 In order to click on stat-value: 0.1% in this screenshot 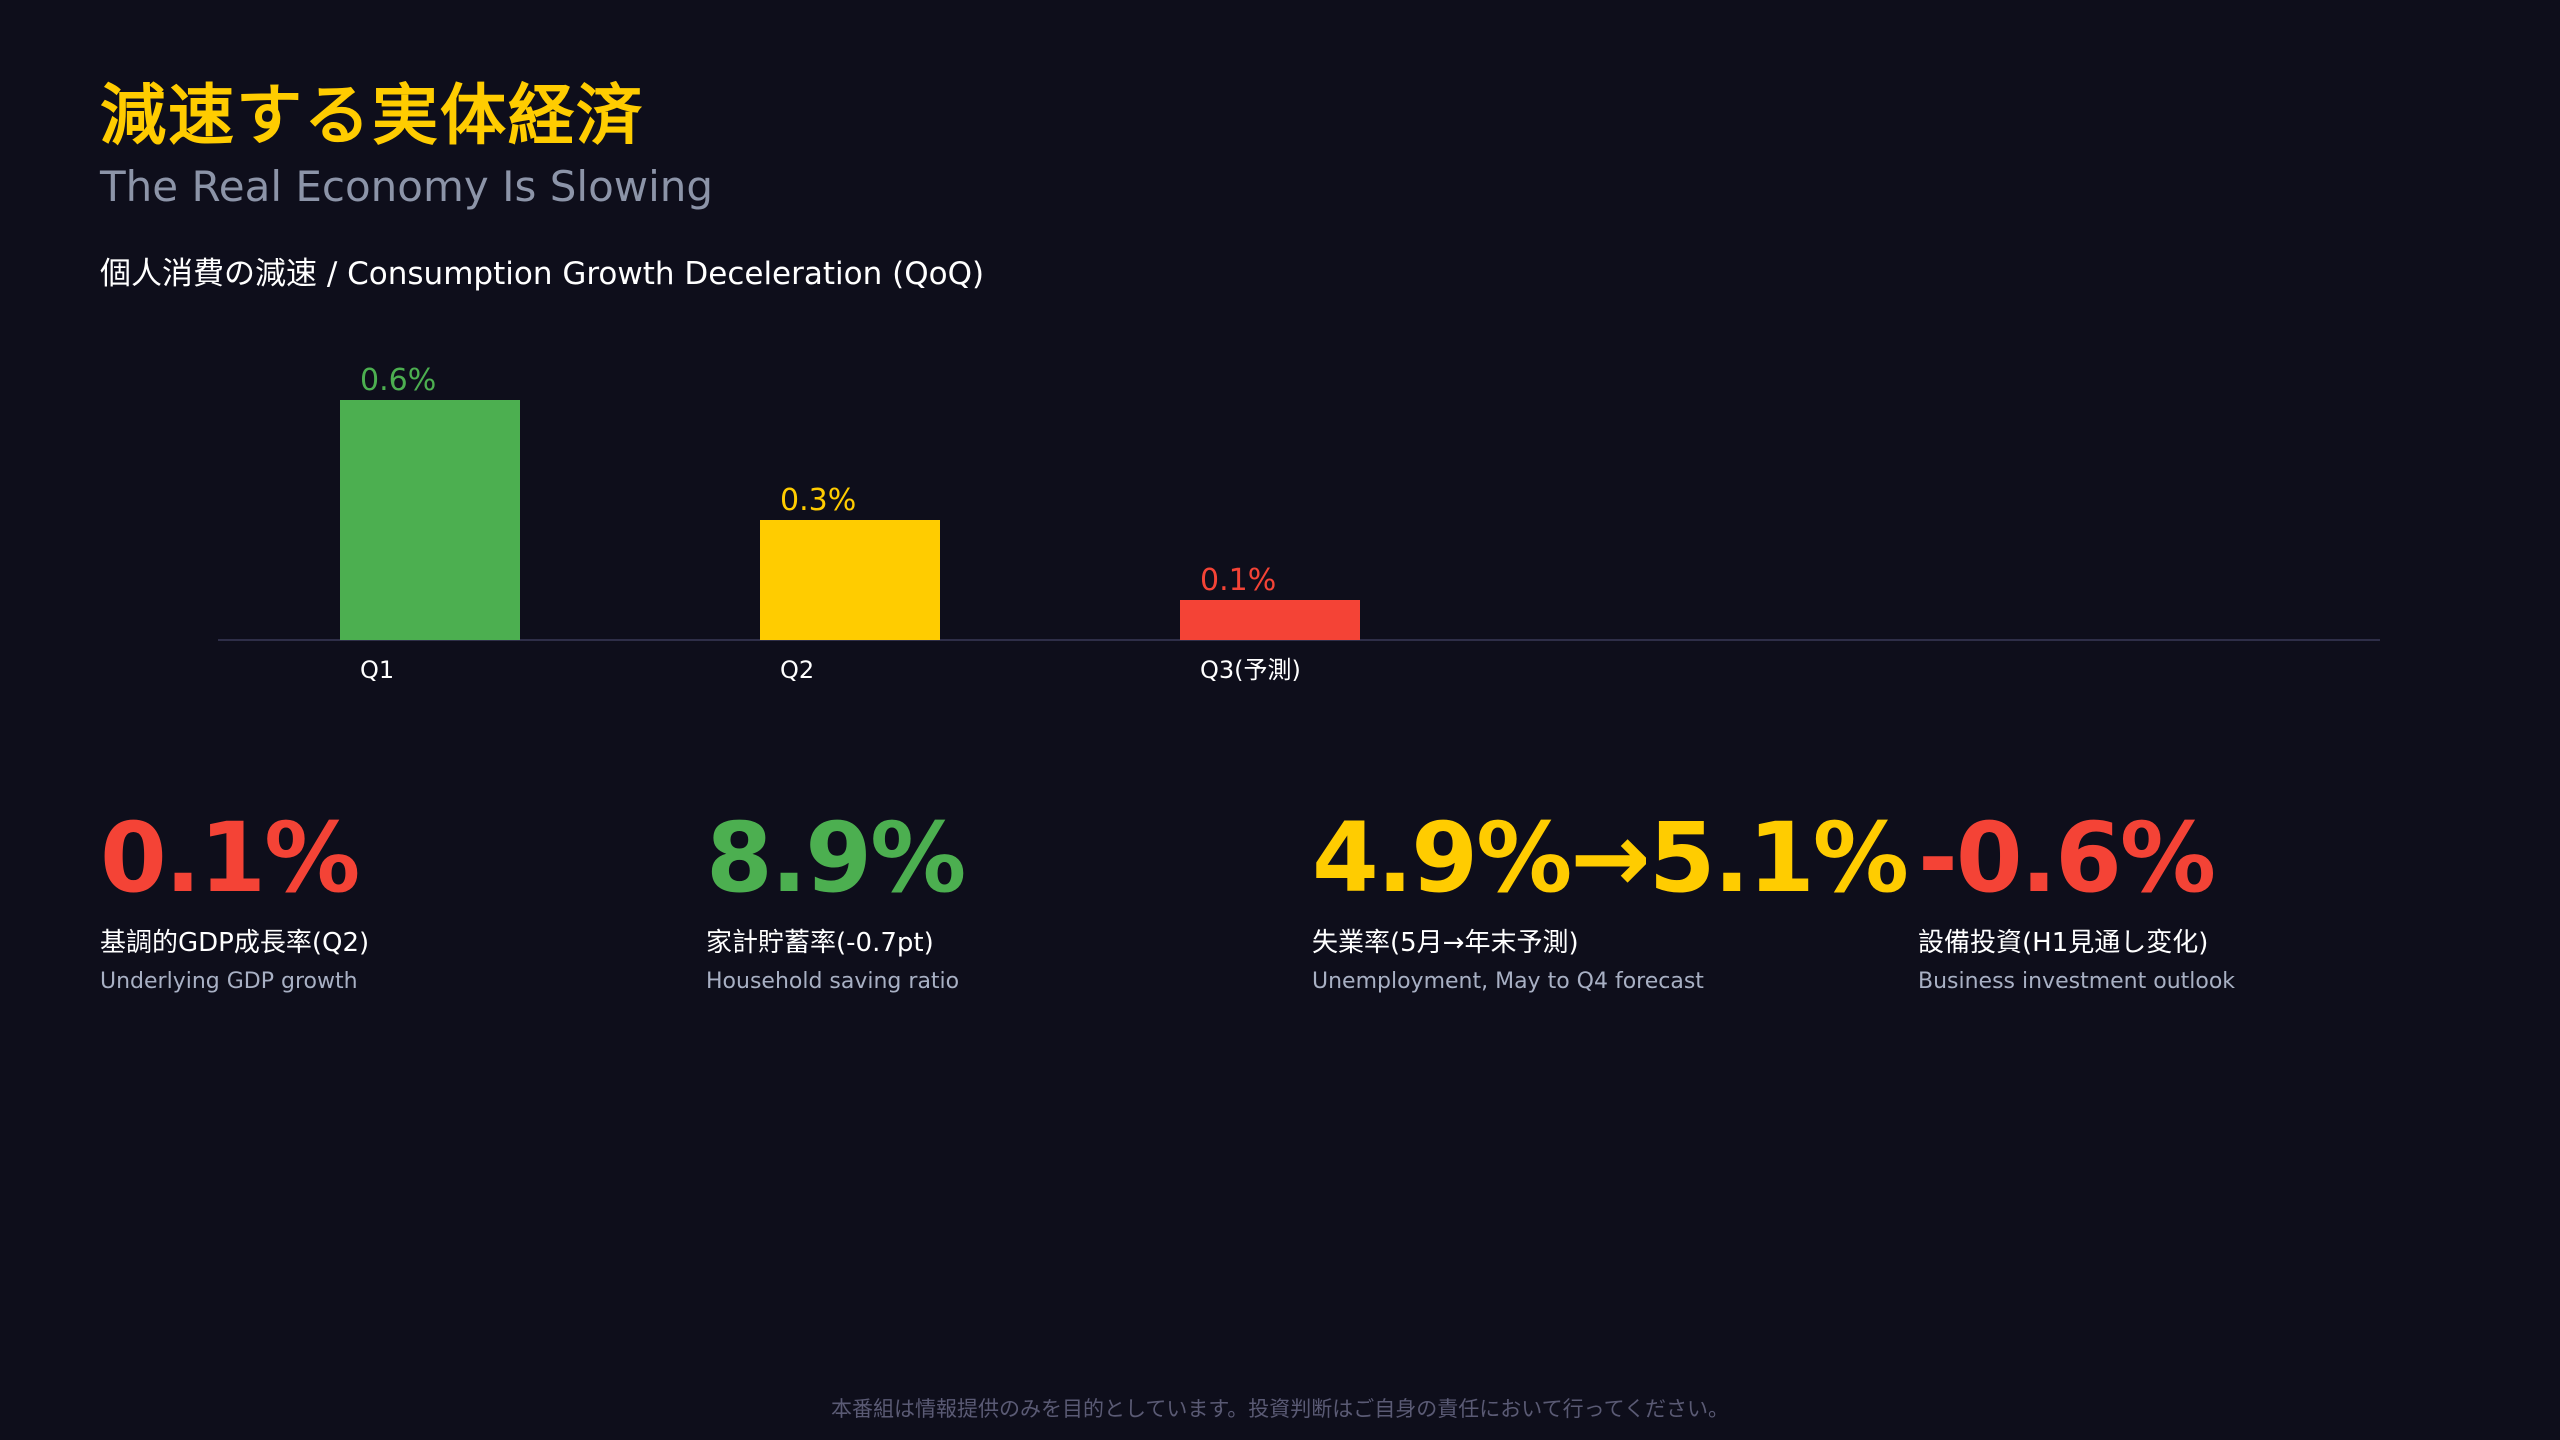, I will do `click(230, 858)`.